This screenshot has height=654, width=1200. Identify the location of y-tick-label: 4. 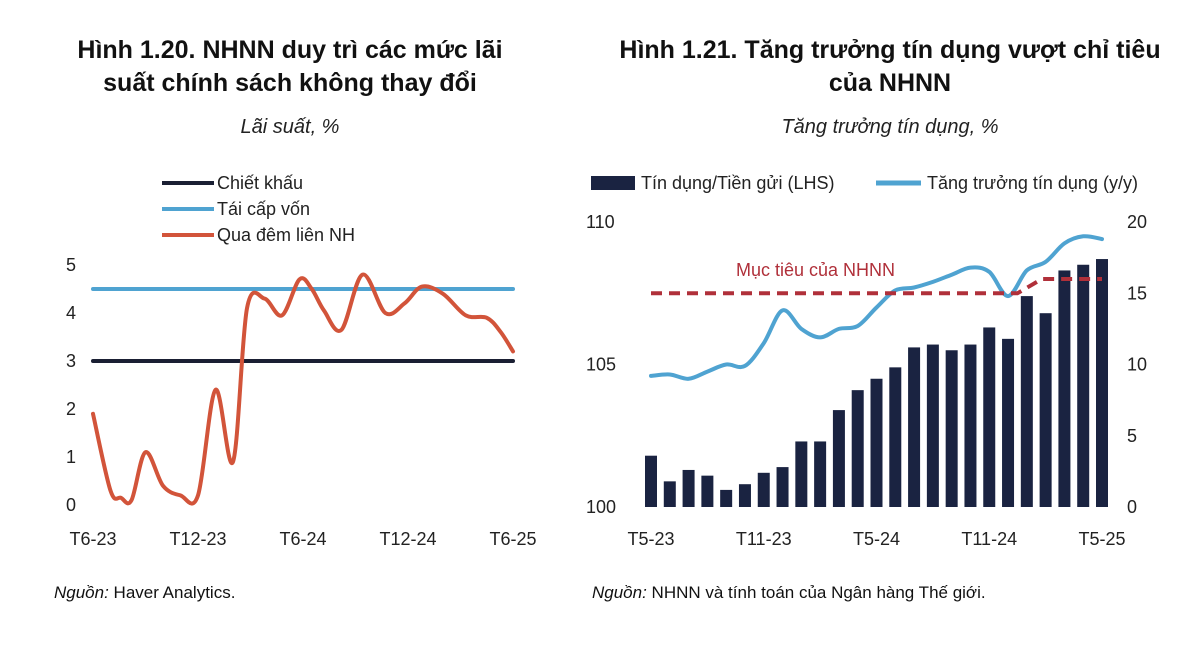
(71, 313).